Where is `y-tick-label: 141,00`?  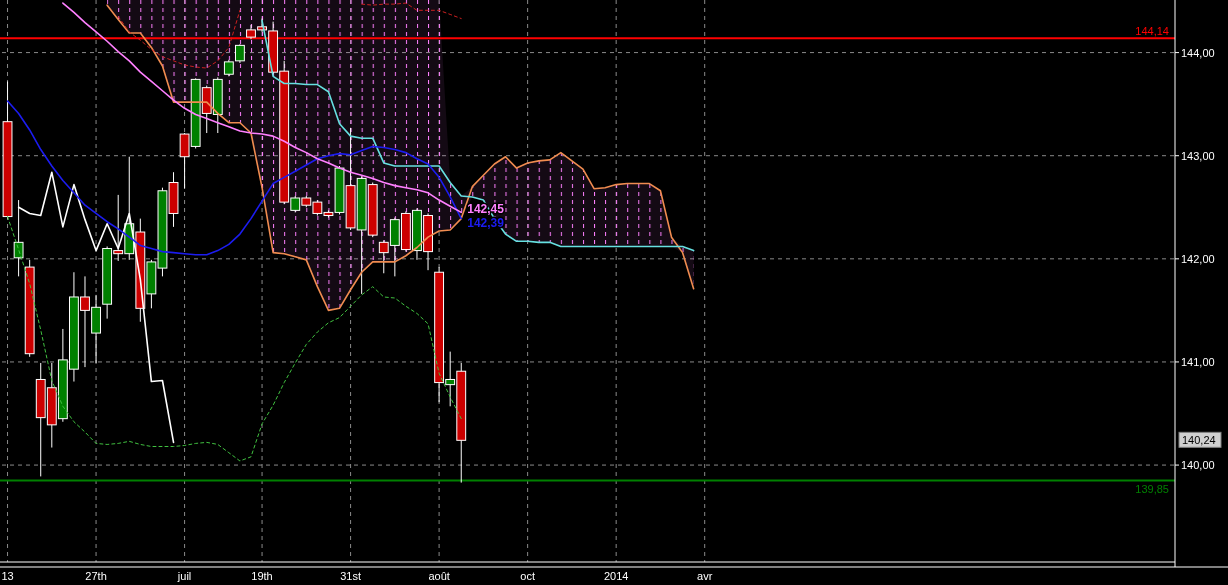 y-tick-label: 141,00 is located at coordinates (1198, 361).